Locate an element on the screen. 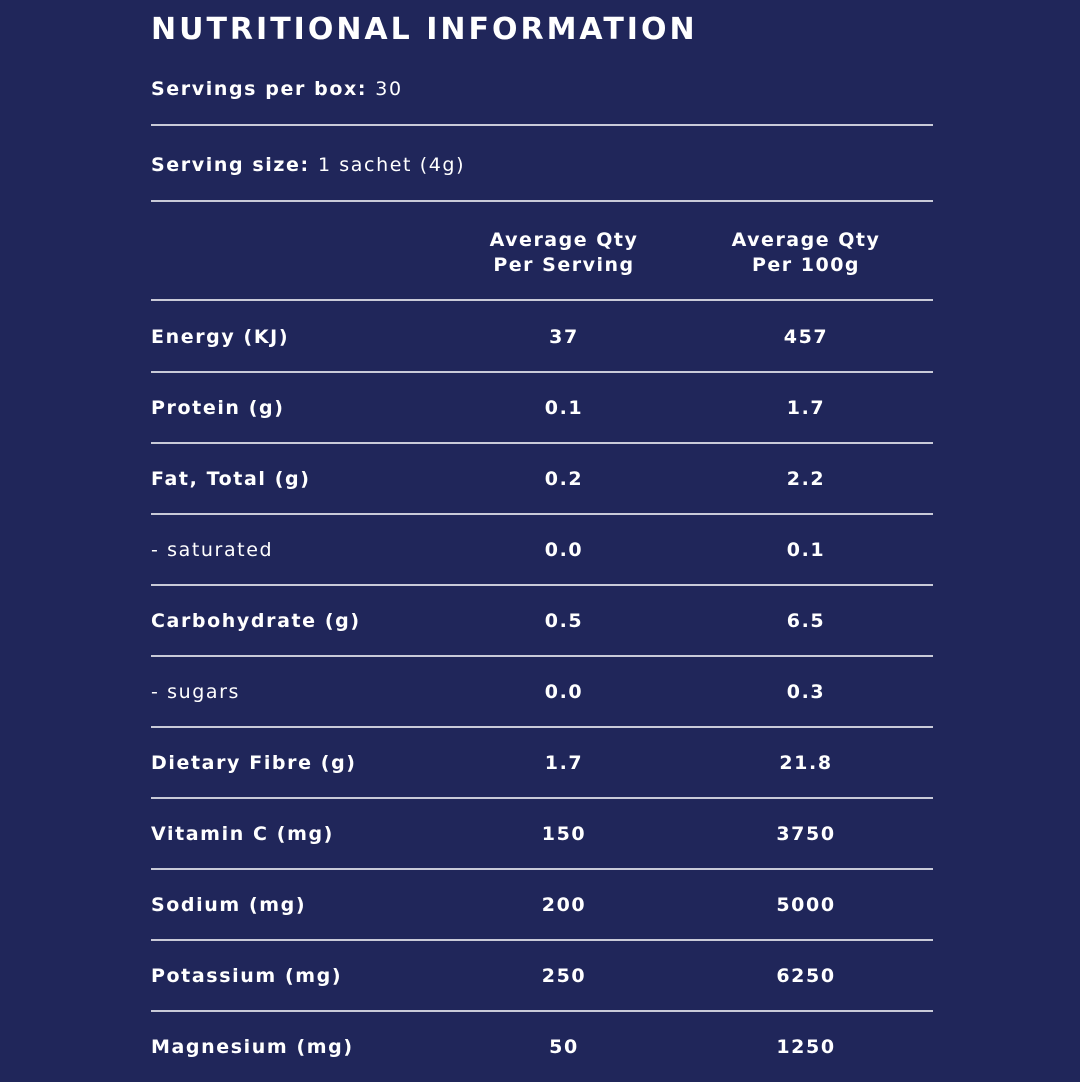 The height and width of the screenshot is (1082, 1080). page-title: NUTRITIONAL INFORMATION is located at coordinates (424, 29).